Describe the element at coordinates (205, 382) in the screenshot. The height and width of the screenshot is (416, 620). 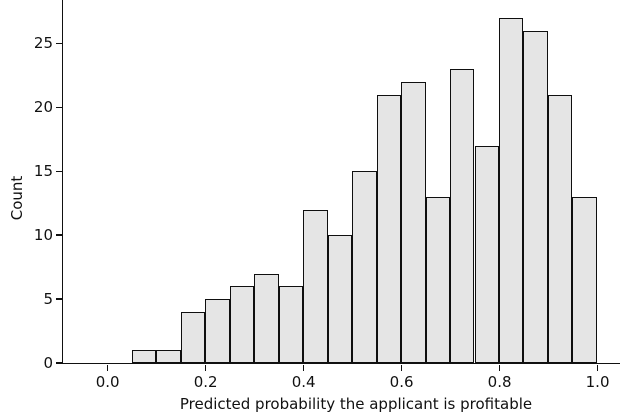
I see `x-tick-label: 0.2` at that location.